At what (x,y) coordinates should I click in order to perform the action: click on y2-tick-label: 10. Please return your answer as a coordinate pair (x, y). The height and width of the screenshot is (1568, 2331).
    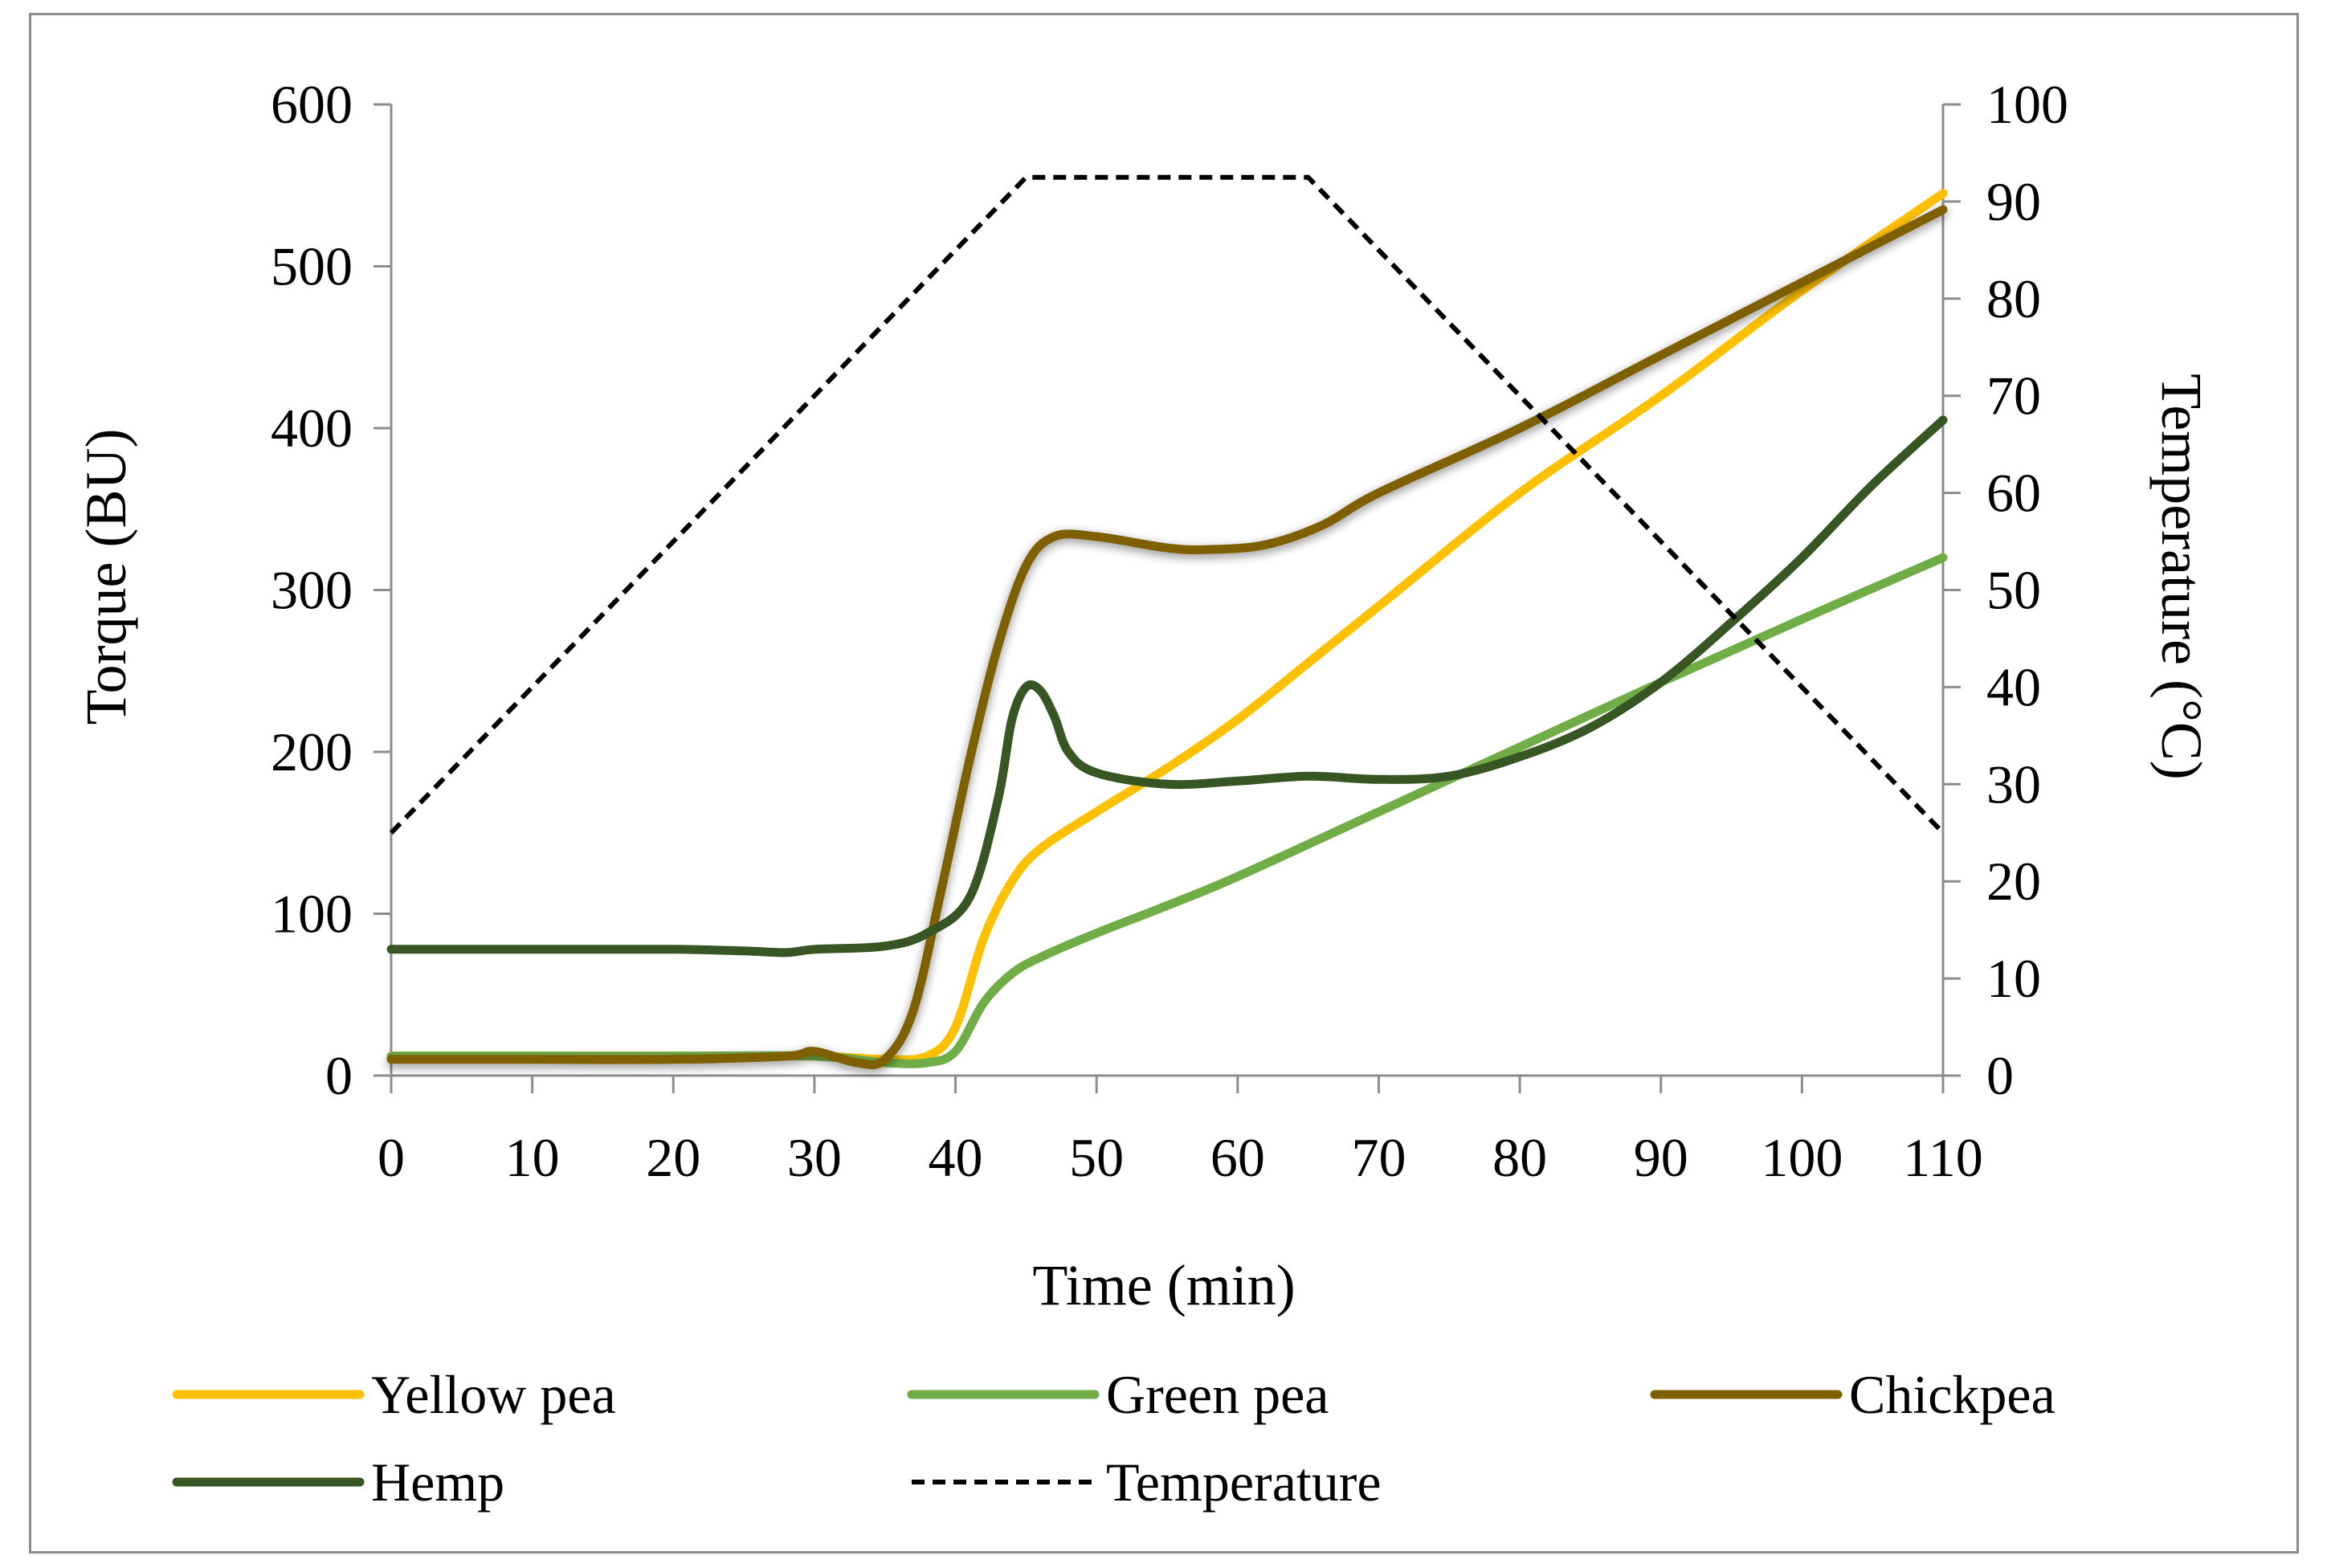
    Looking at the image, I should click on (2014, 979).